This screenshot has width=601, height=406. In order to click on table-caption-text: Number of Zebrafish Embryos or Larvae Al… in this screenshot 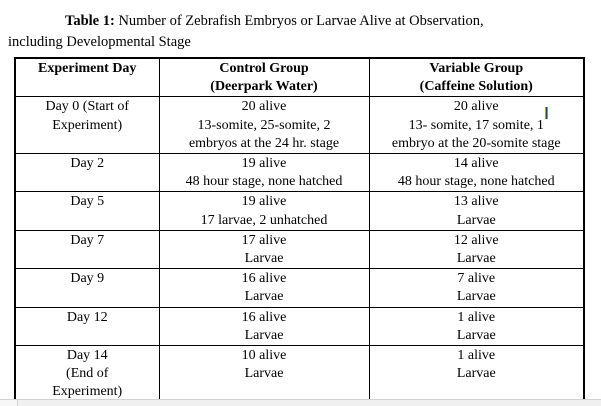, I will do `click(299, 21)`.